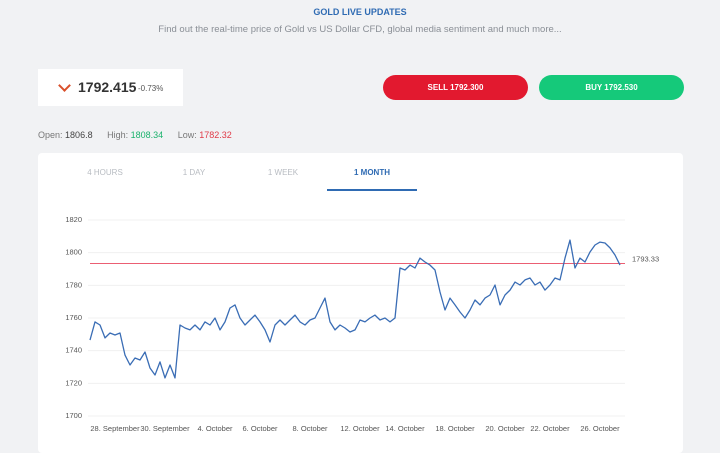 The width and height of the screenshot is (720, 453). I want to click on tab: 4 HOURS, so click(105, 172).